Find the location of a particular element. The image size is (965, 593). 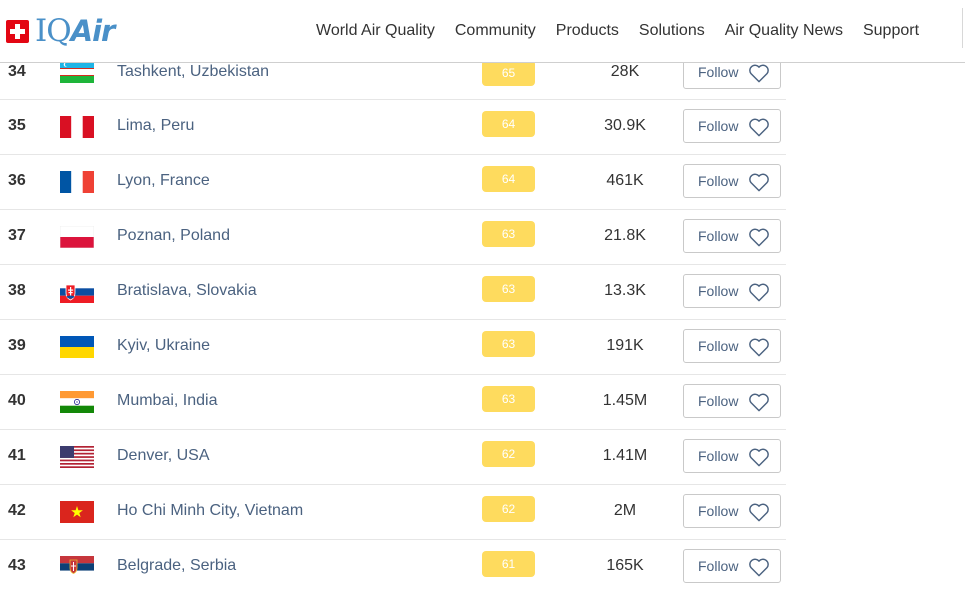

followers-count: 2M is located at coordinates (625, 510).